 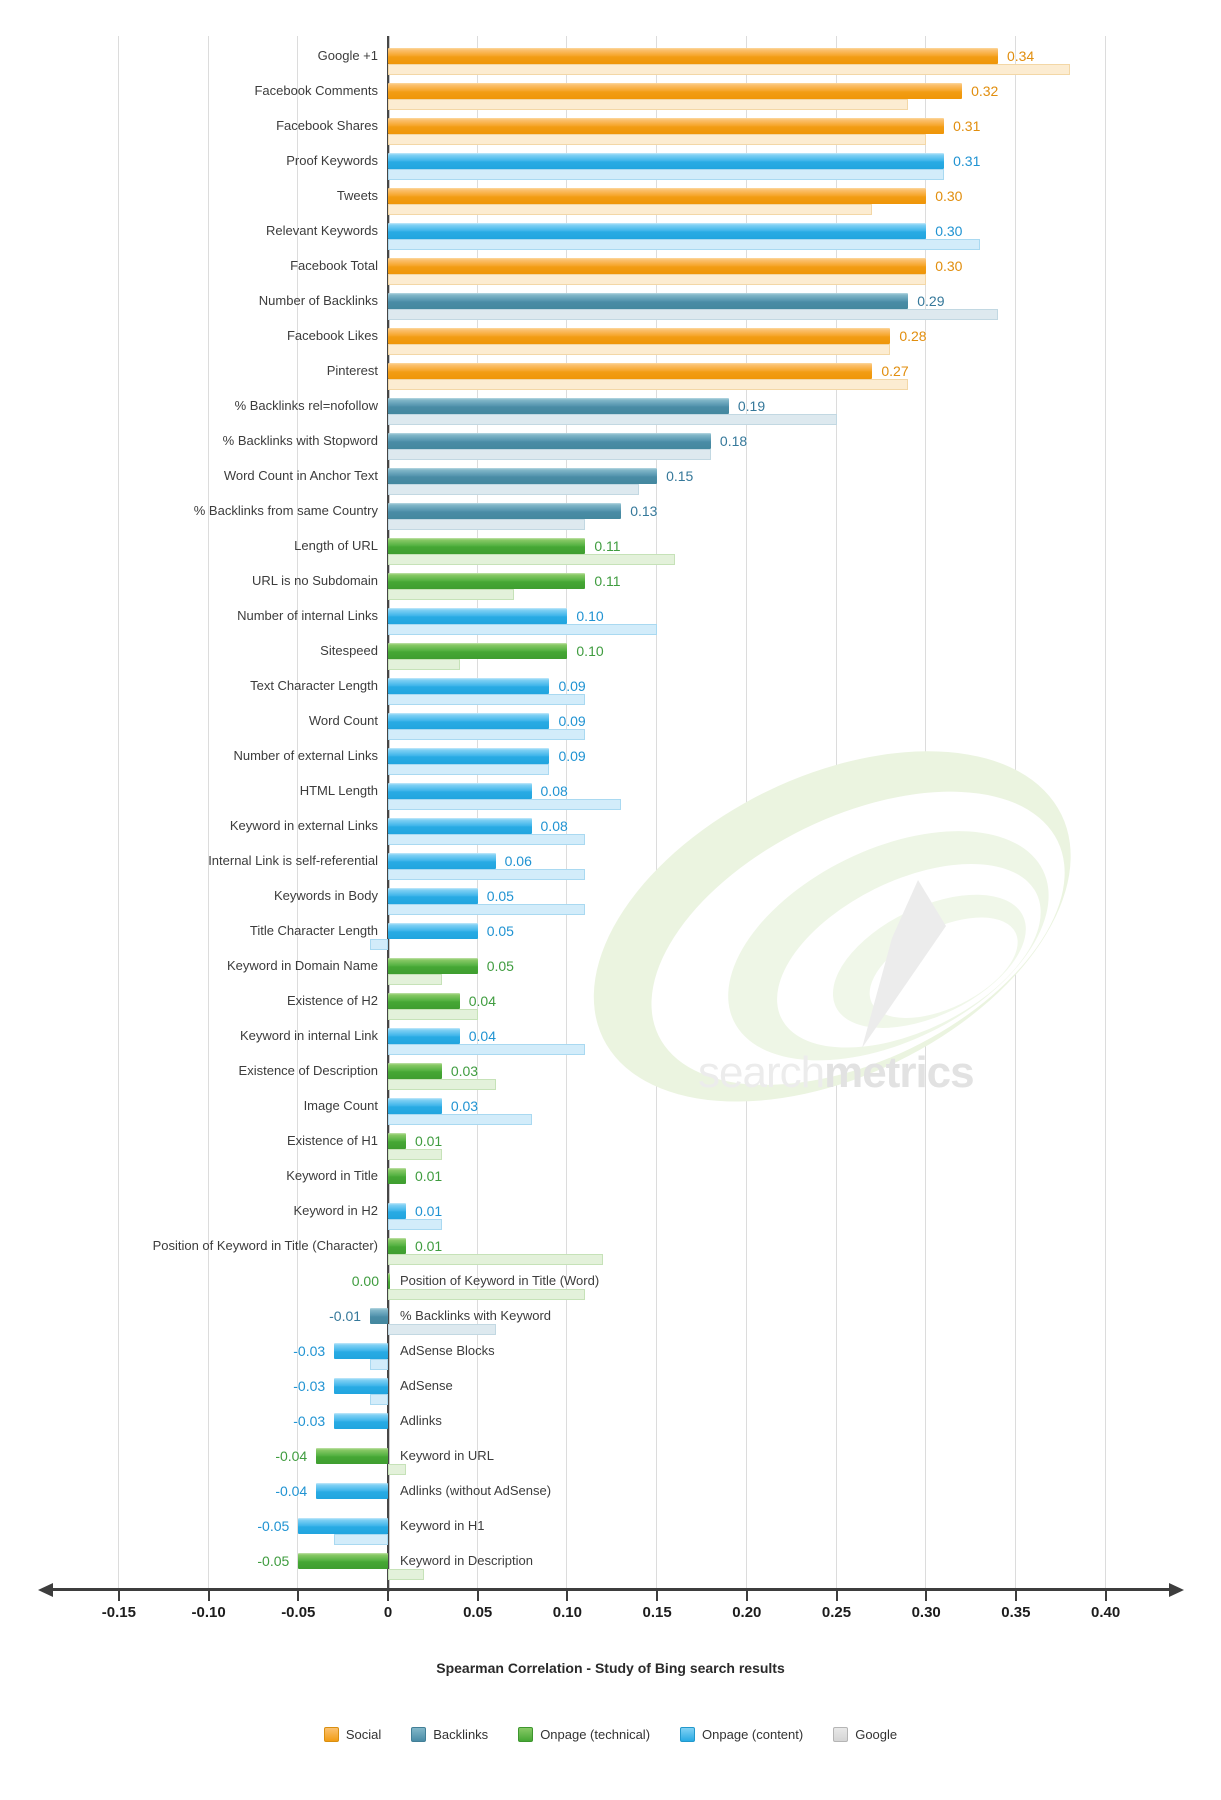 What do you see at coordinates (747, 1612) in the screenshot?
I see `x-axis-tick-label: 0.20` at bounding box center [747, 1612].